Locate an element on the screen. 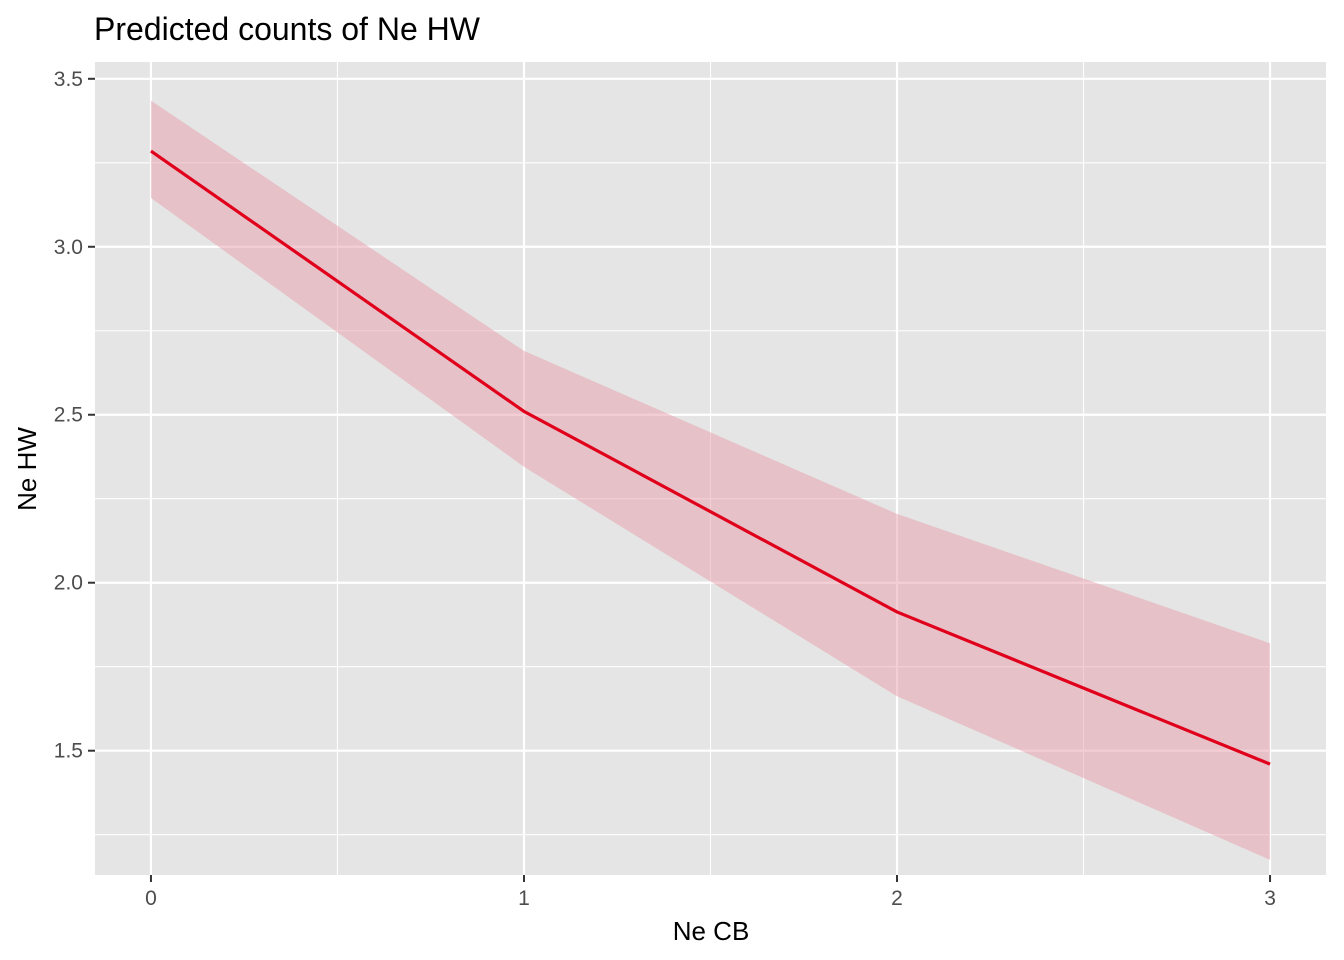 This screenshot has width=1344, height=960. x-tick-label: 1 is located at coordinates (524, 898).